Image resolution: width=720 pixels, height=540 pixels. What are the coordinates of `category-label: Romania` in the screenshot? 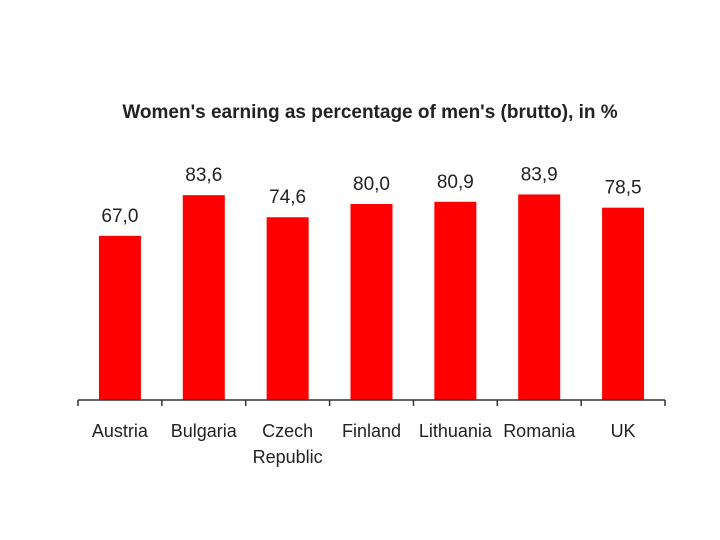 It's located at (539, 431).